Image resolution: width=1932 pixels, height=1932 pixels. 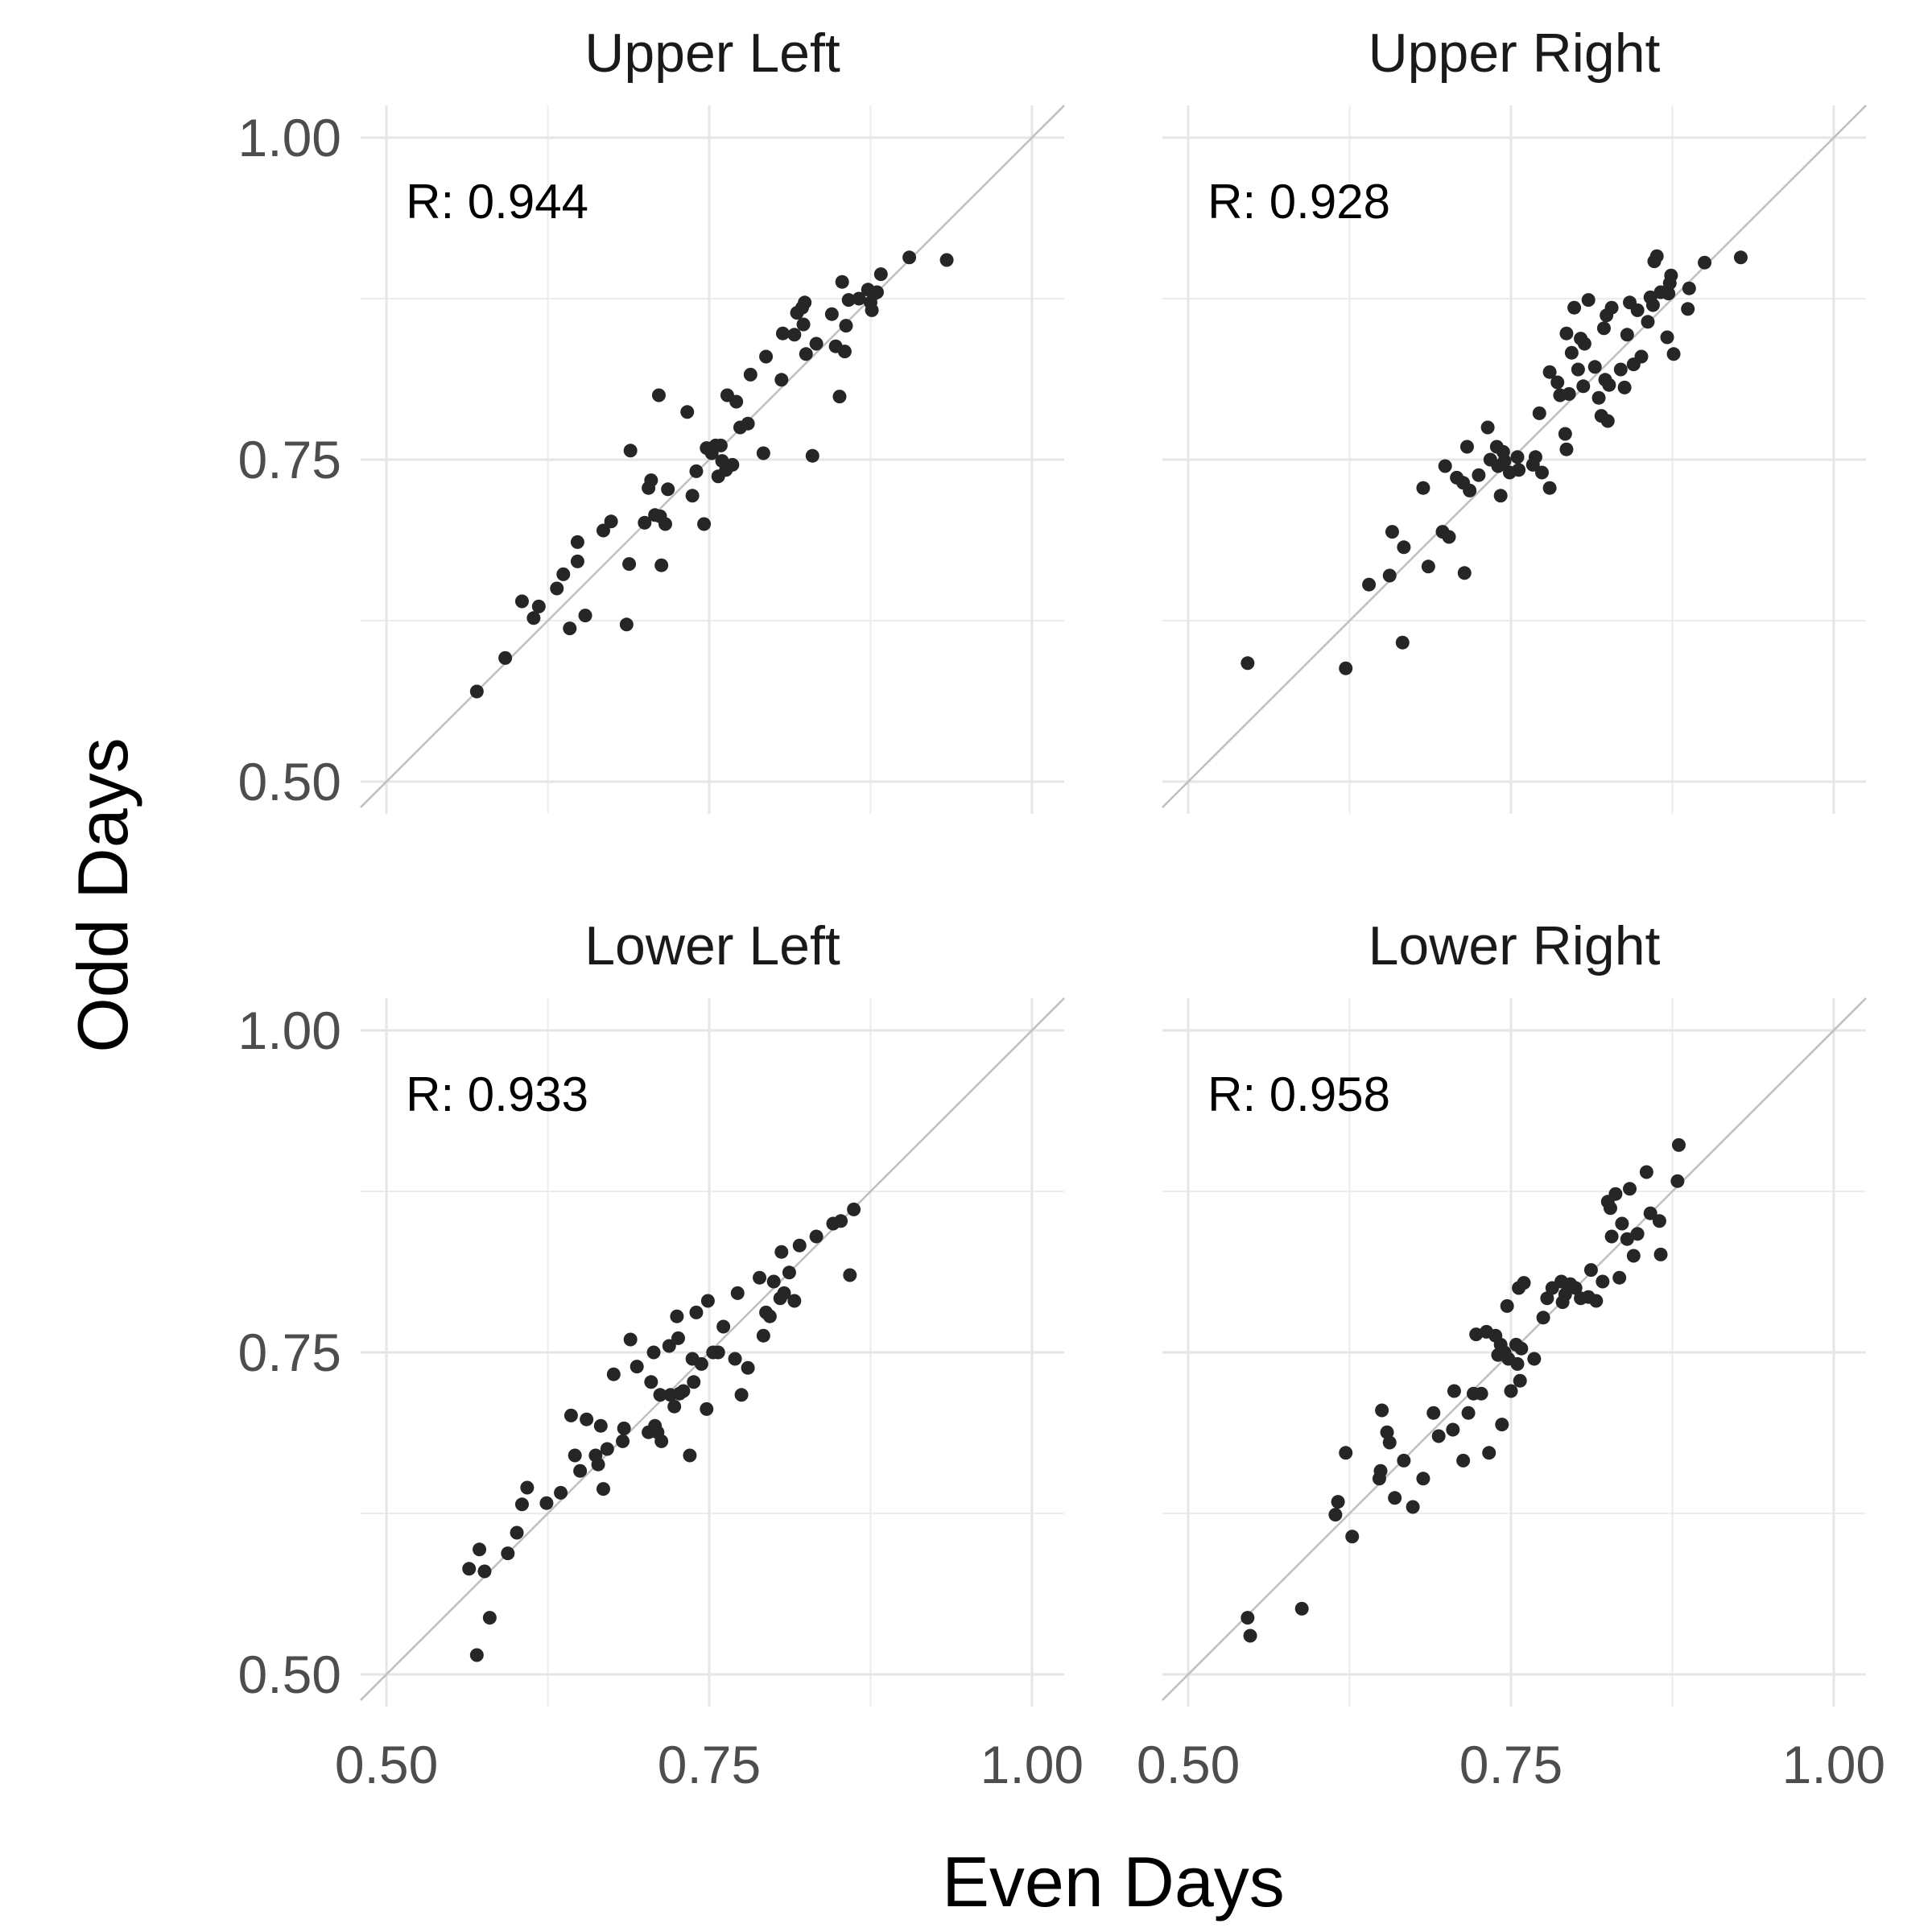 What do you see at coordinates (497, 202) in the screenshot?
I see `r-annotation: R: 0.944` at bounding box center [497, 202].